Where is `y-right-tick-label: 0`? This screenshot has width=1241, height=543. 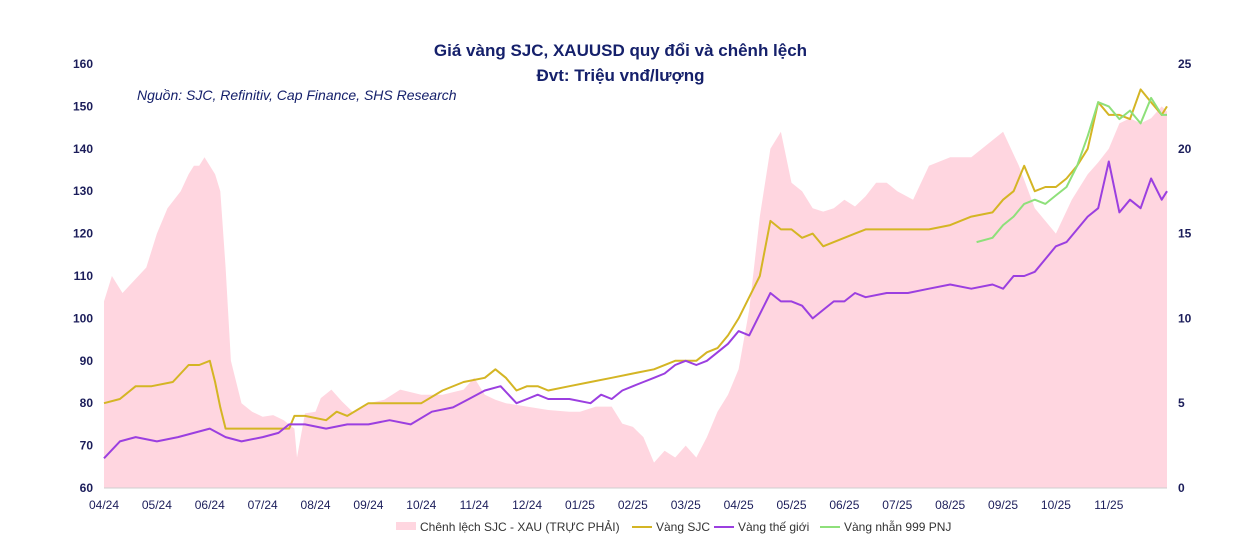
y-right-tick-label: 0 is located at coordinates (1181, 488).